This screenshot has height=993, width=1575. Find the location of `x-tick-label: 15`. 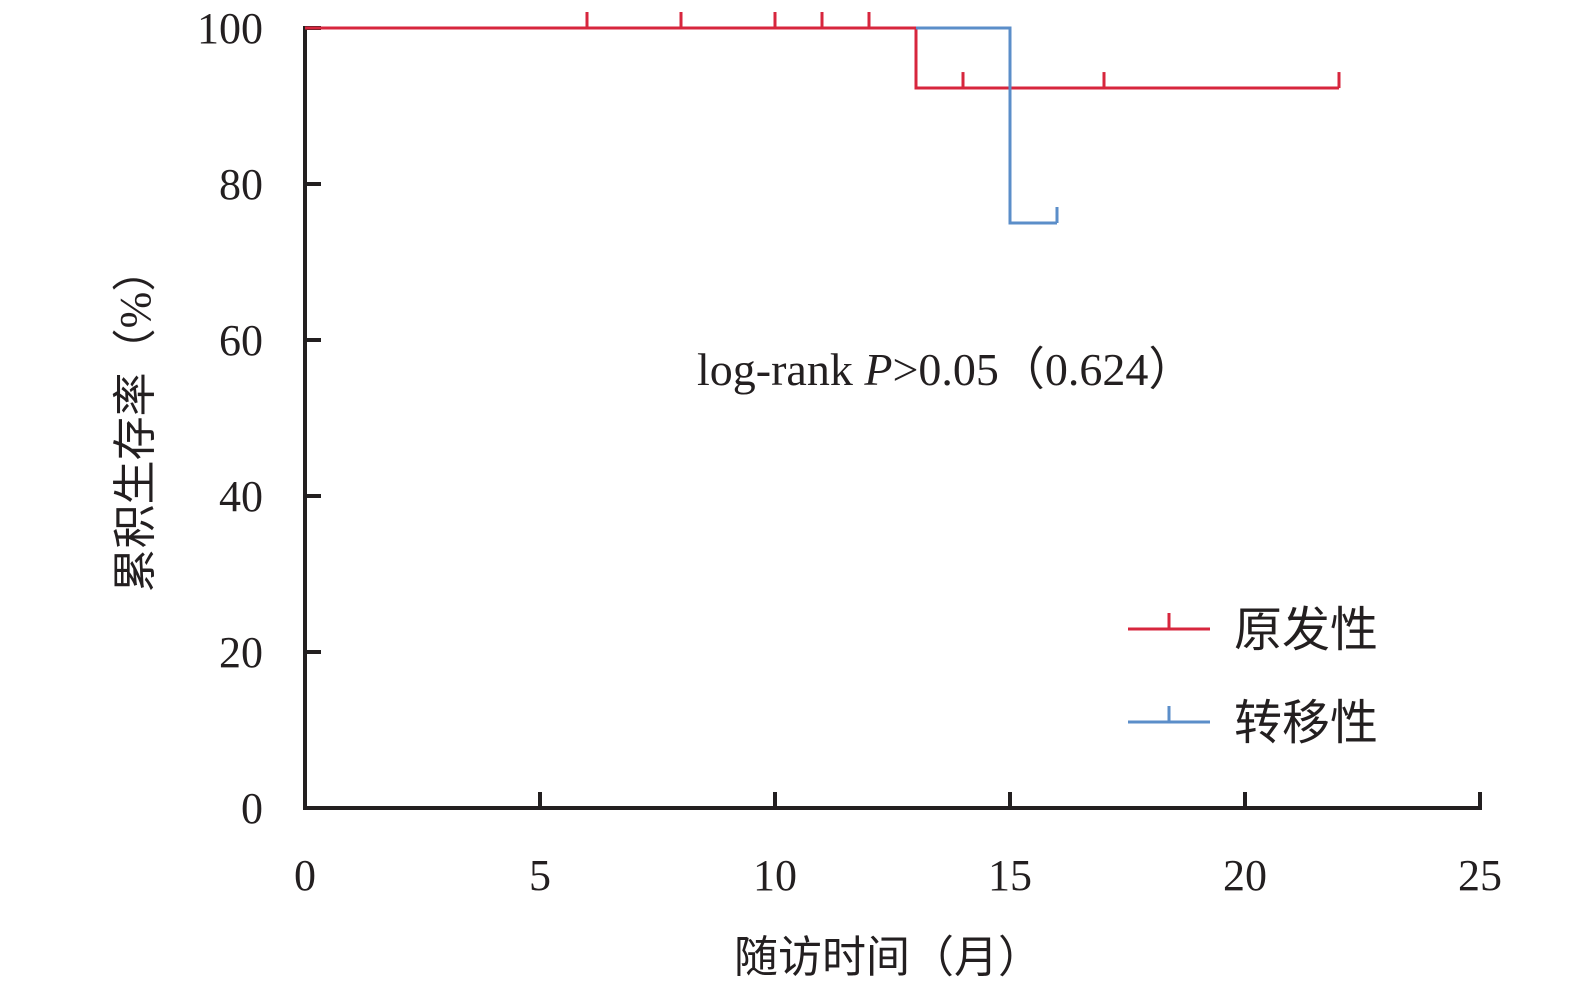

x-tick-label: 15 is located at coordinates (1010, 875).